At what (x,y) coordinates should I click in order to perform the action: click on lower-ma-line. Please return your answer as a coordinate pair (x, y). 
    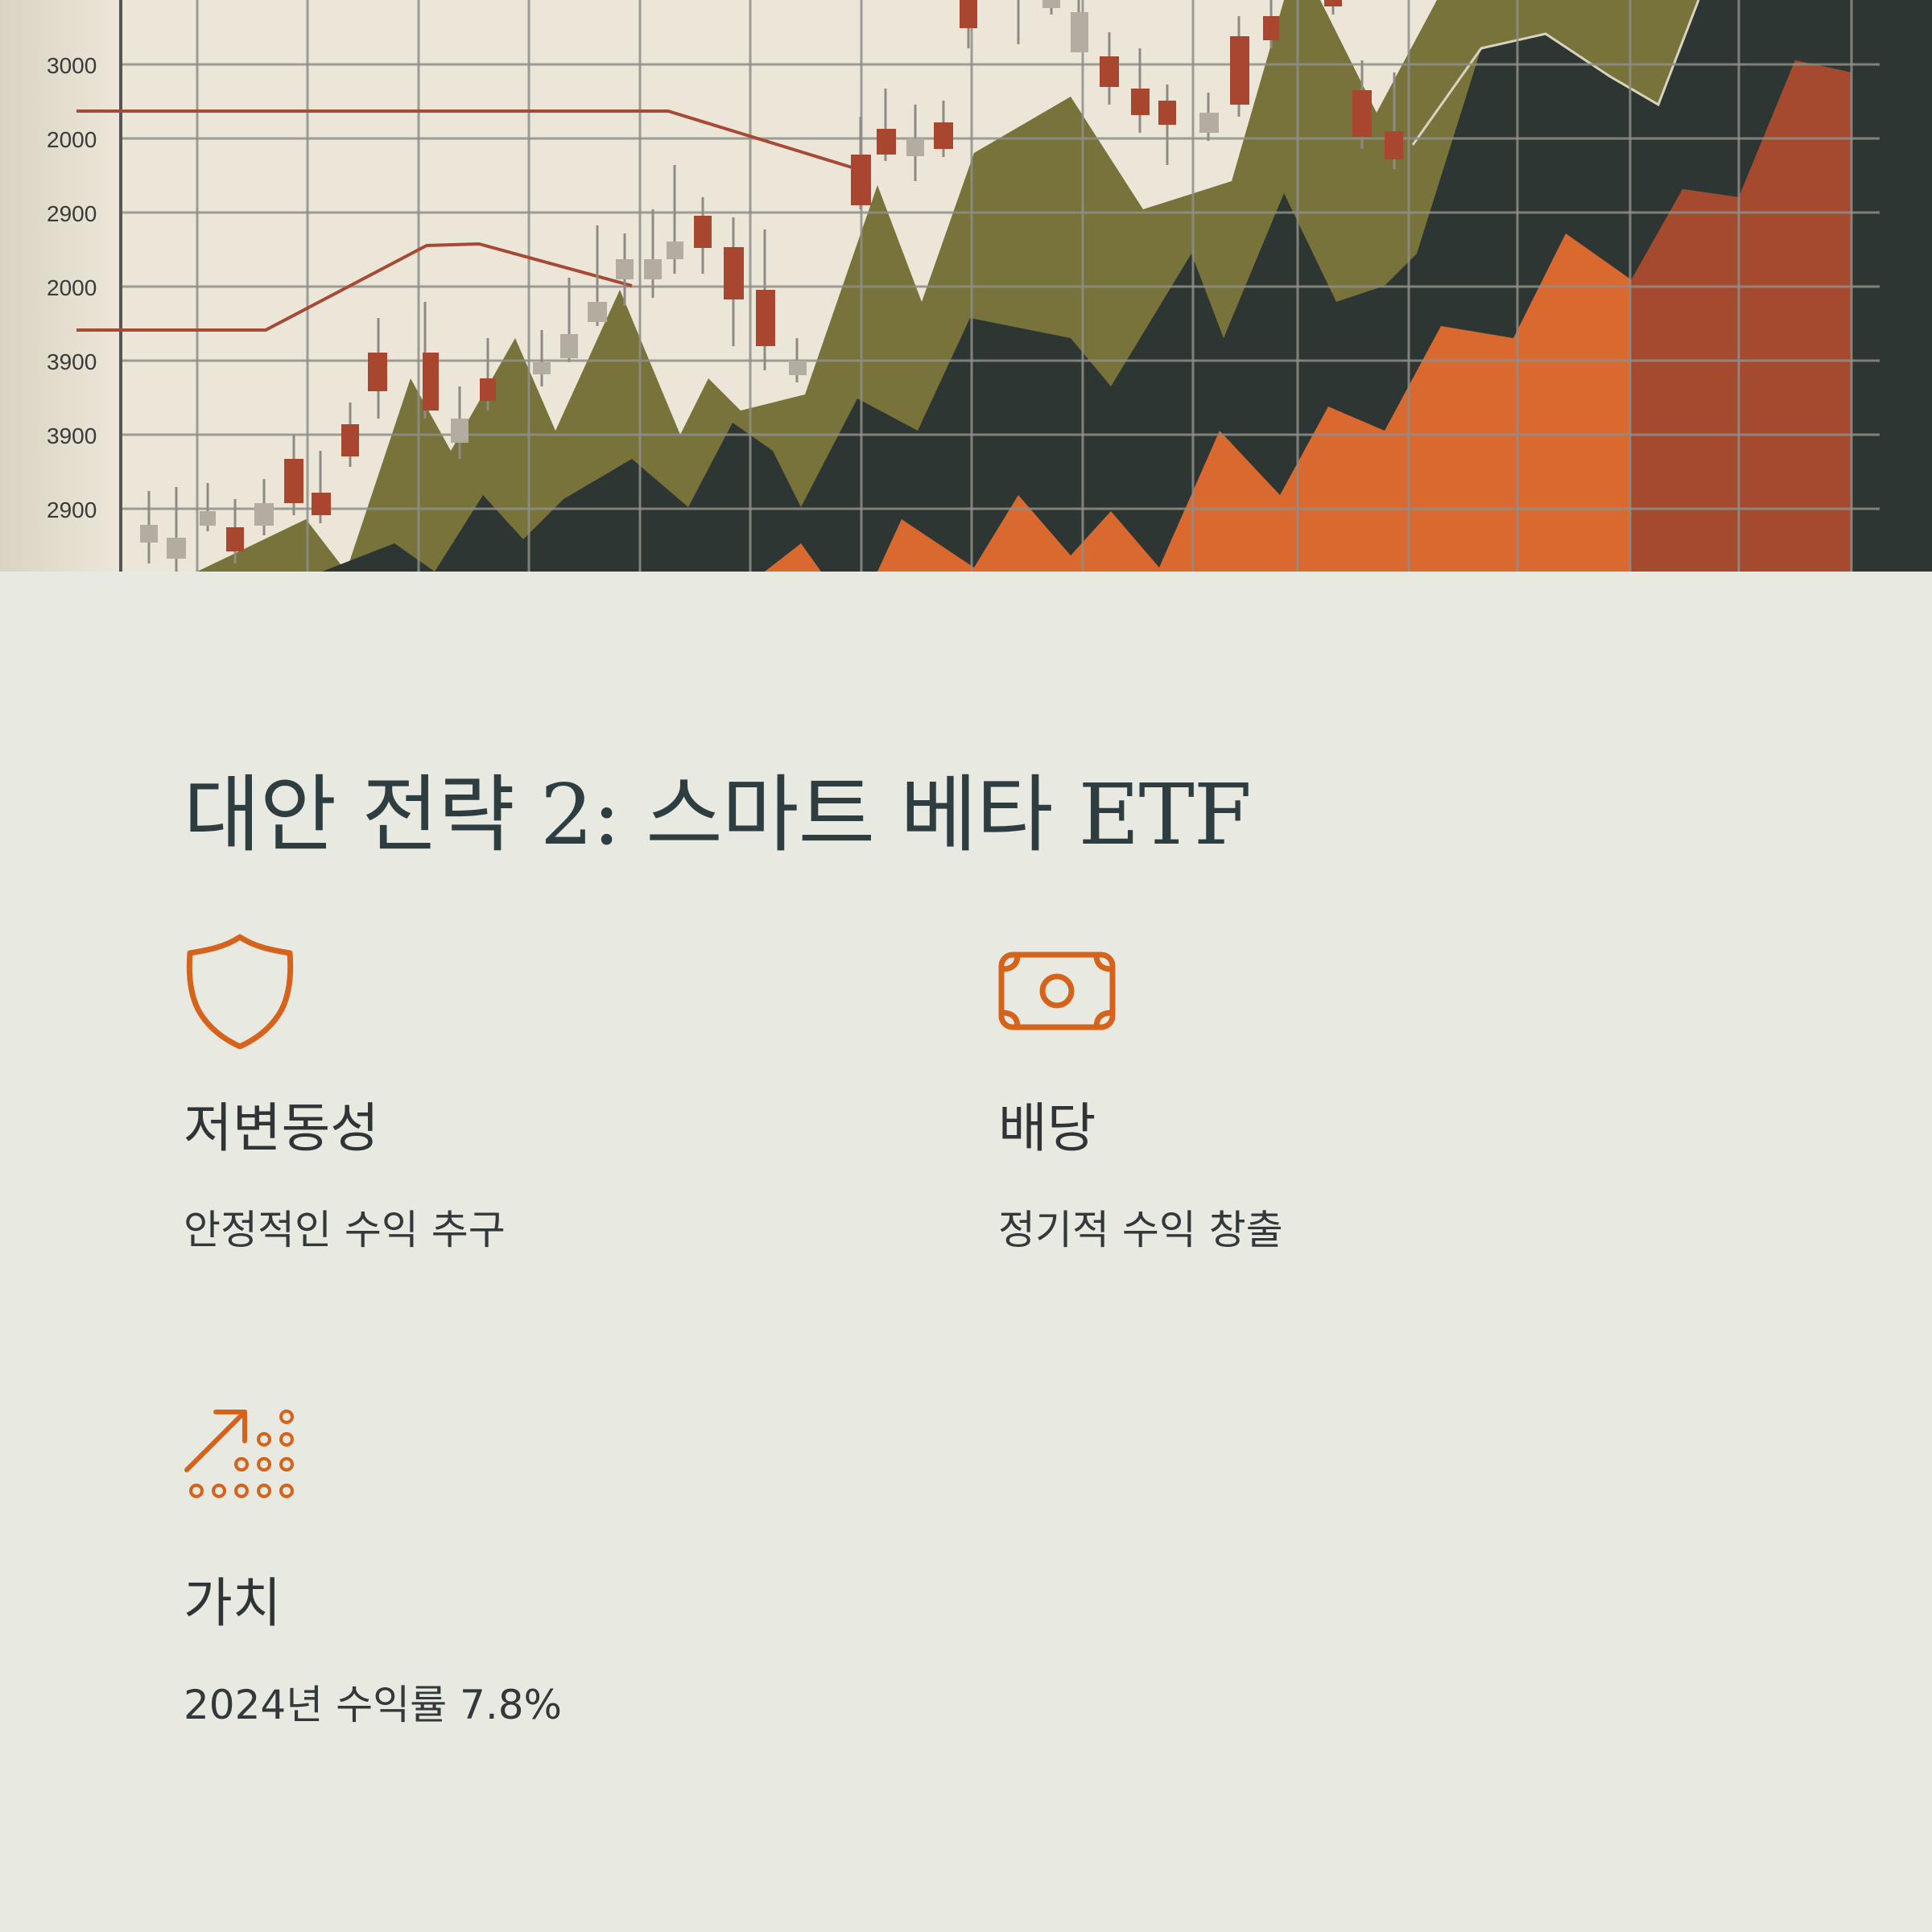
    Looking at the image, I should click on (354, 287).